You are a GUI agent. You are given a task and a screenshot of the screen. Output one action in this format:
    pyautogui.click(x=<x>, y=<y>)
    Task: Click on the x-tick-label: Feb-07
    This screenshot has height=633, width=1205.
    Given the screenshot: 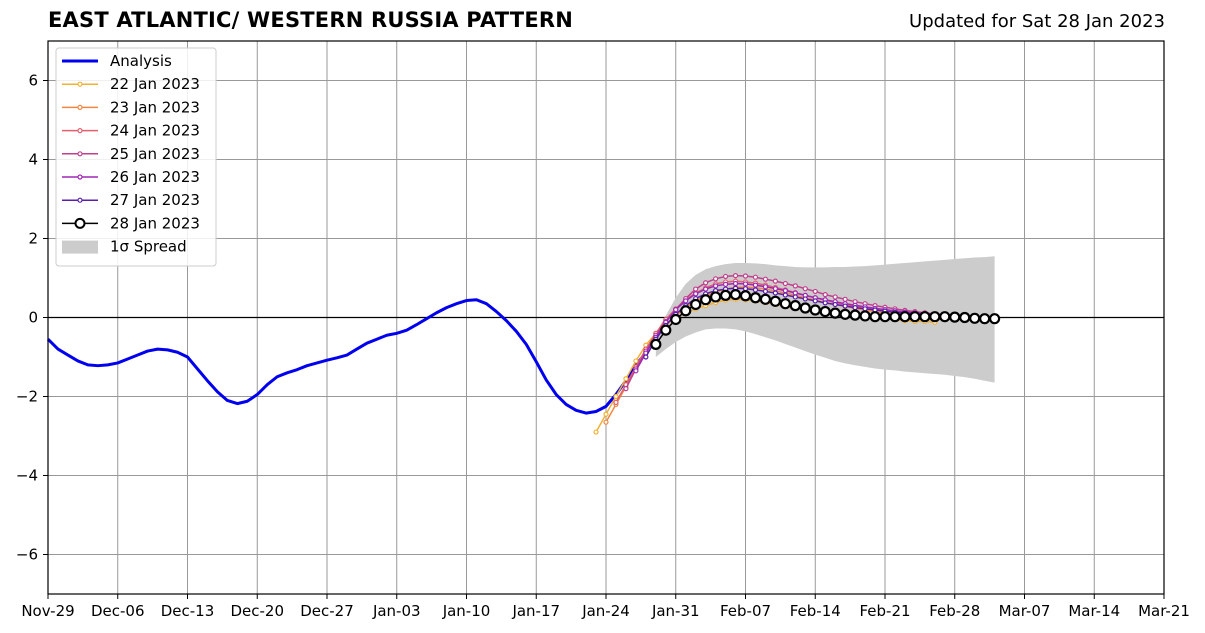 What is the action you would take?
    pyautogui.click(x=745, y=611)
    